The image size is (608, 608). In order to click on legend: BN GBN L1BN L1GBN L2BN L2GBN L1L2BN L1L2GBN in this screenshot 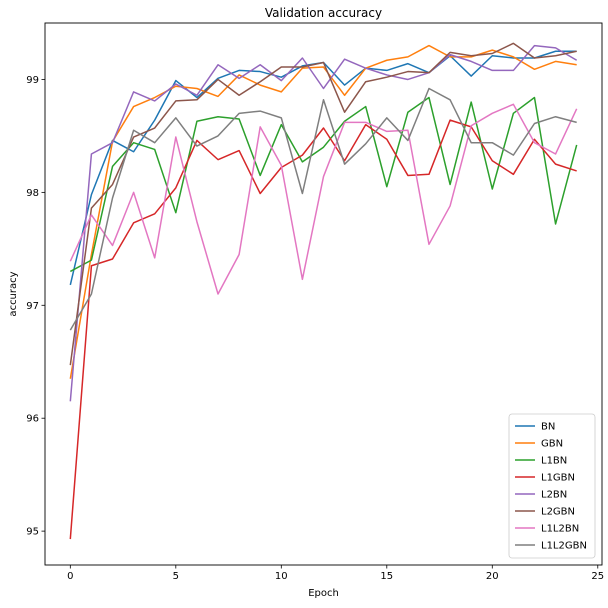, I will do `click(552, 486)`.